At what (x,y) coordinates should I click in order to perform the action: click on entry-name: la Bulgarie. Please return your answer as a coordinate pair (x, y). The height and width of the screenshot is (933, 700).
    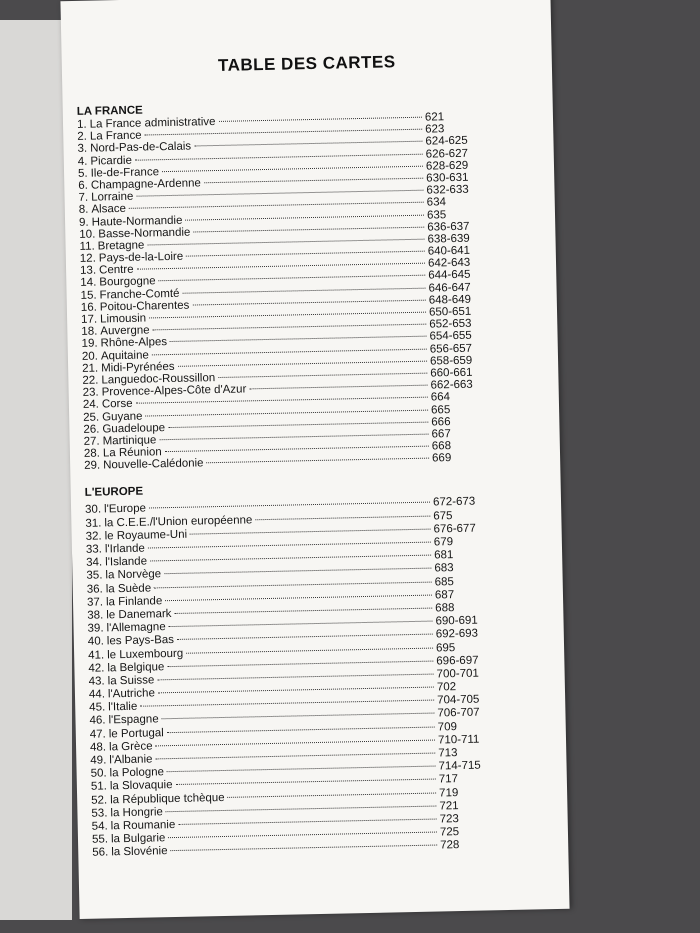
    Looking at the image, I should click on (138, 839).